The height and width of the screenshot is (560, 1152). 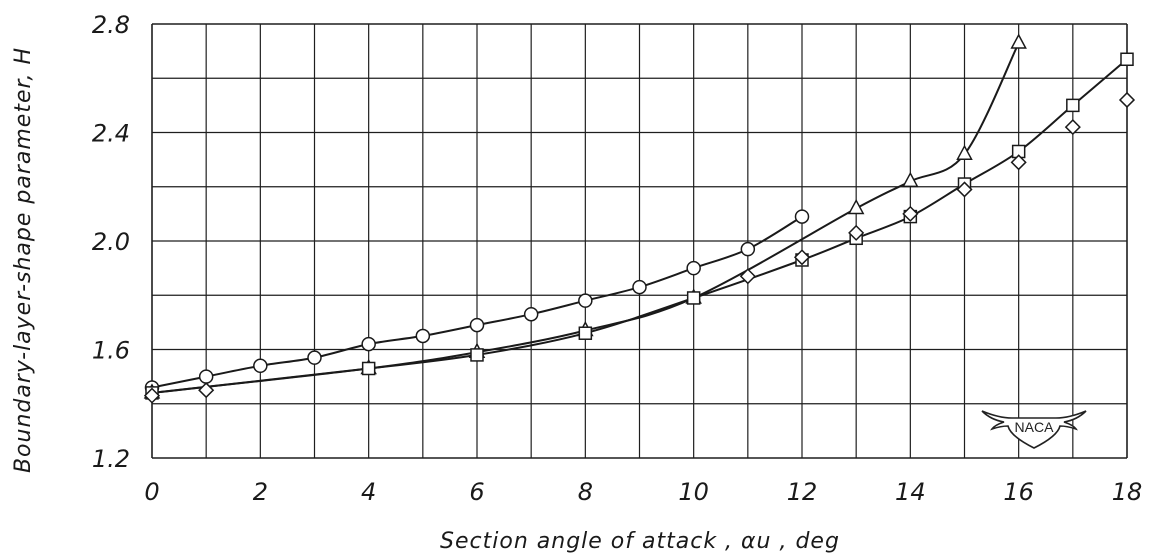 I want to click on x-tick-label: 0, so click(x=151, y=492).